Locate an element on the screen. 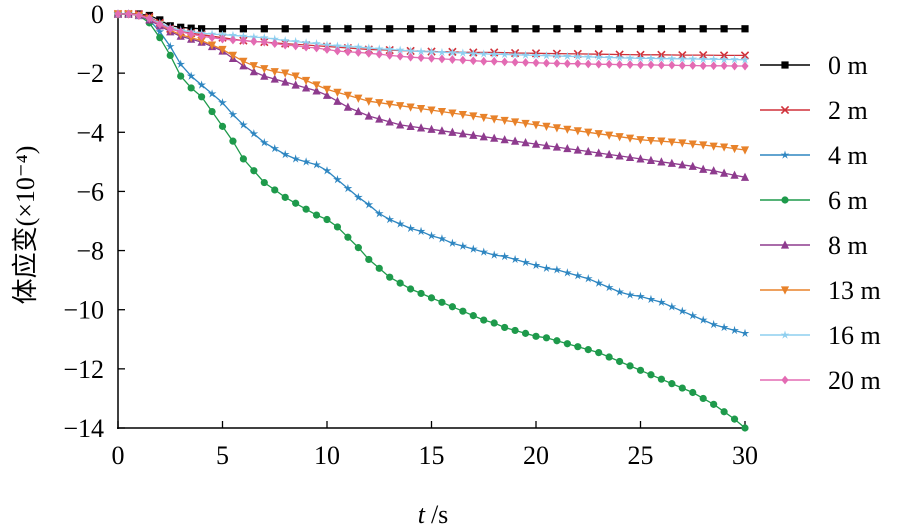 Image resolution: width=904 pixels, height=530 pixels. y-tick-label: −14 is located at coordinates (83, 428).